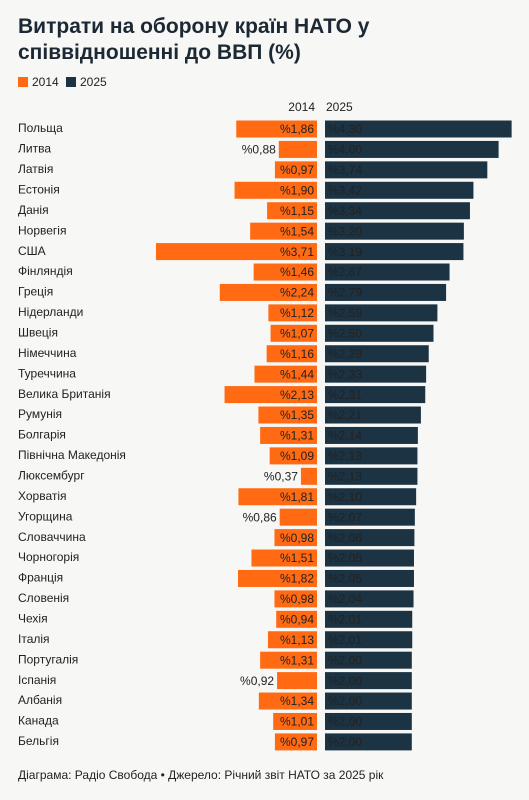 This screenshot has width=529, height=800. Describe the element at coordinates (260, 517) in the screenshot. I see `value-label: %0,86` at that location.